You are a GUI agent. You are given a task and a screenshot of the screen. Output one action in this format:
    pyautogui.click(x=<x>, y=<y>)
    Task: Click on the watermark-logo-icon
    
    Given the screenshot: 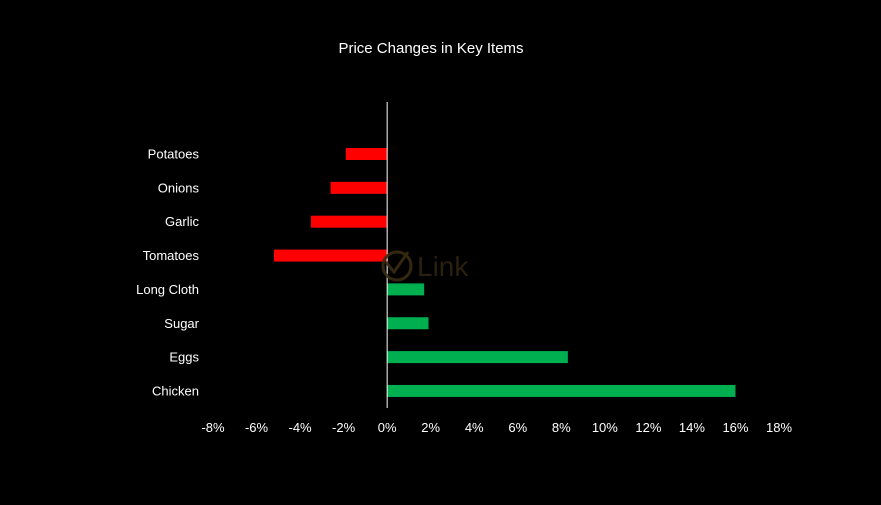 What is the action you would take?
    pyautogui.click(x=397, y=266)
    